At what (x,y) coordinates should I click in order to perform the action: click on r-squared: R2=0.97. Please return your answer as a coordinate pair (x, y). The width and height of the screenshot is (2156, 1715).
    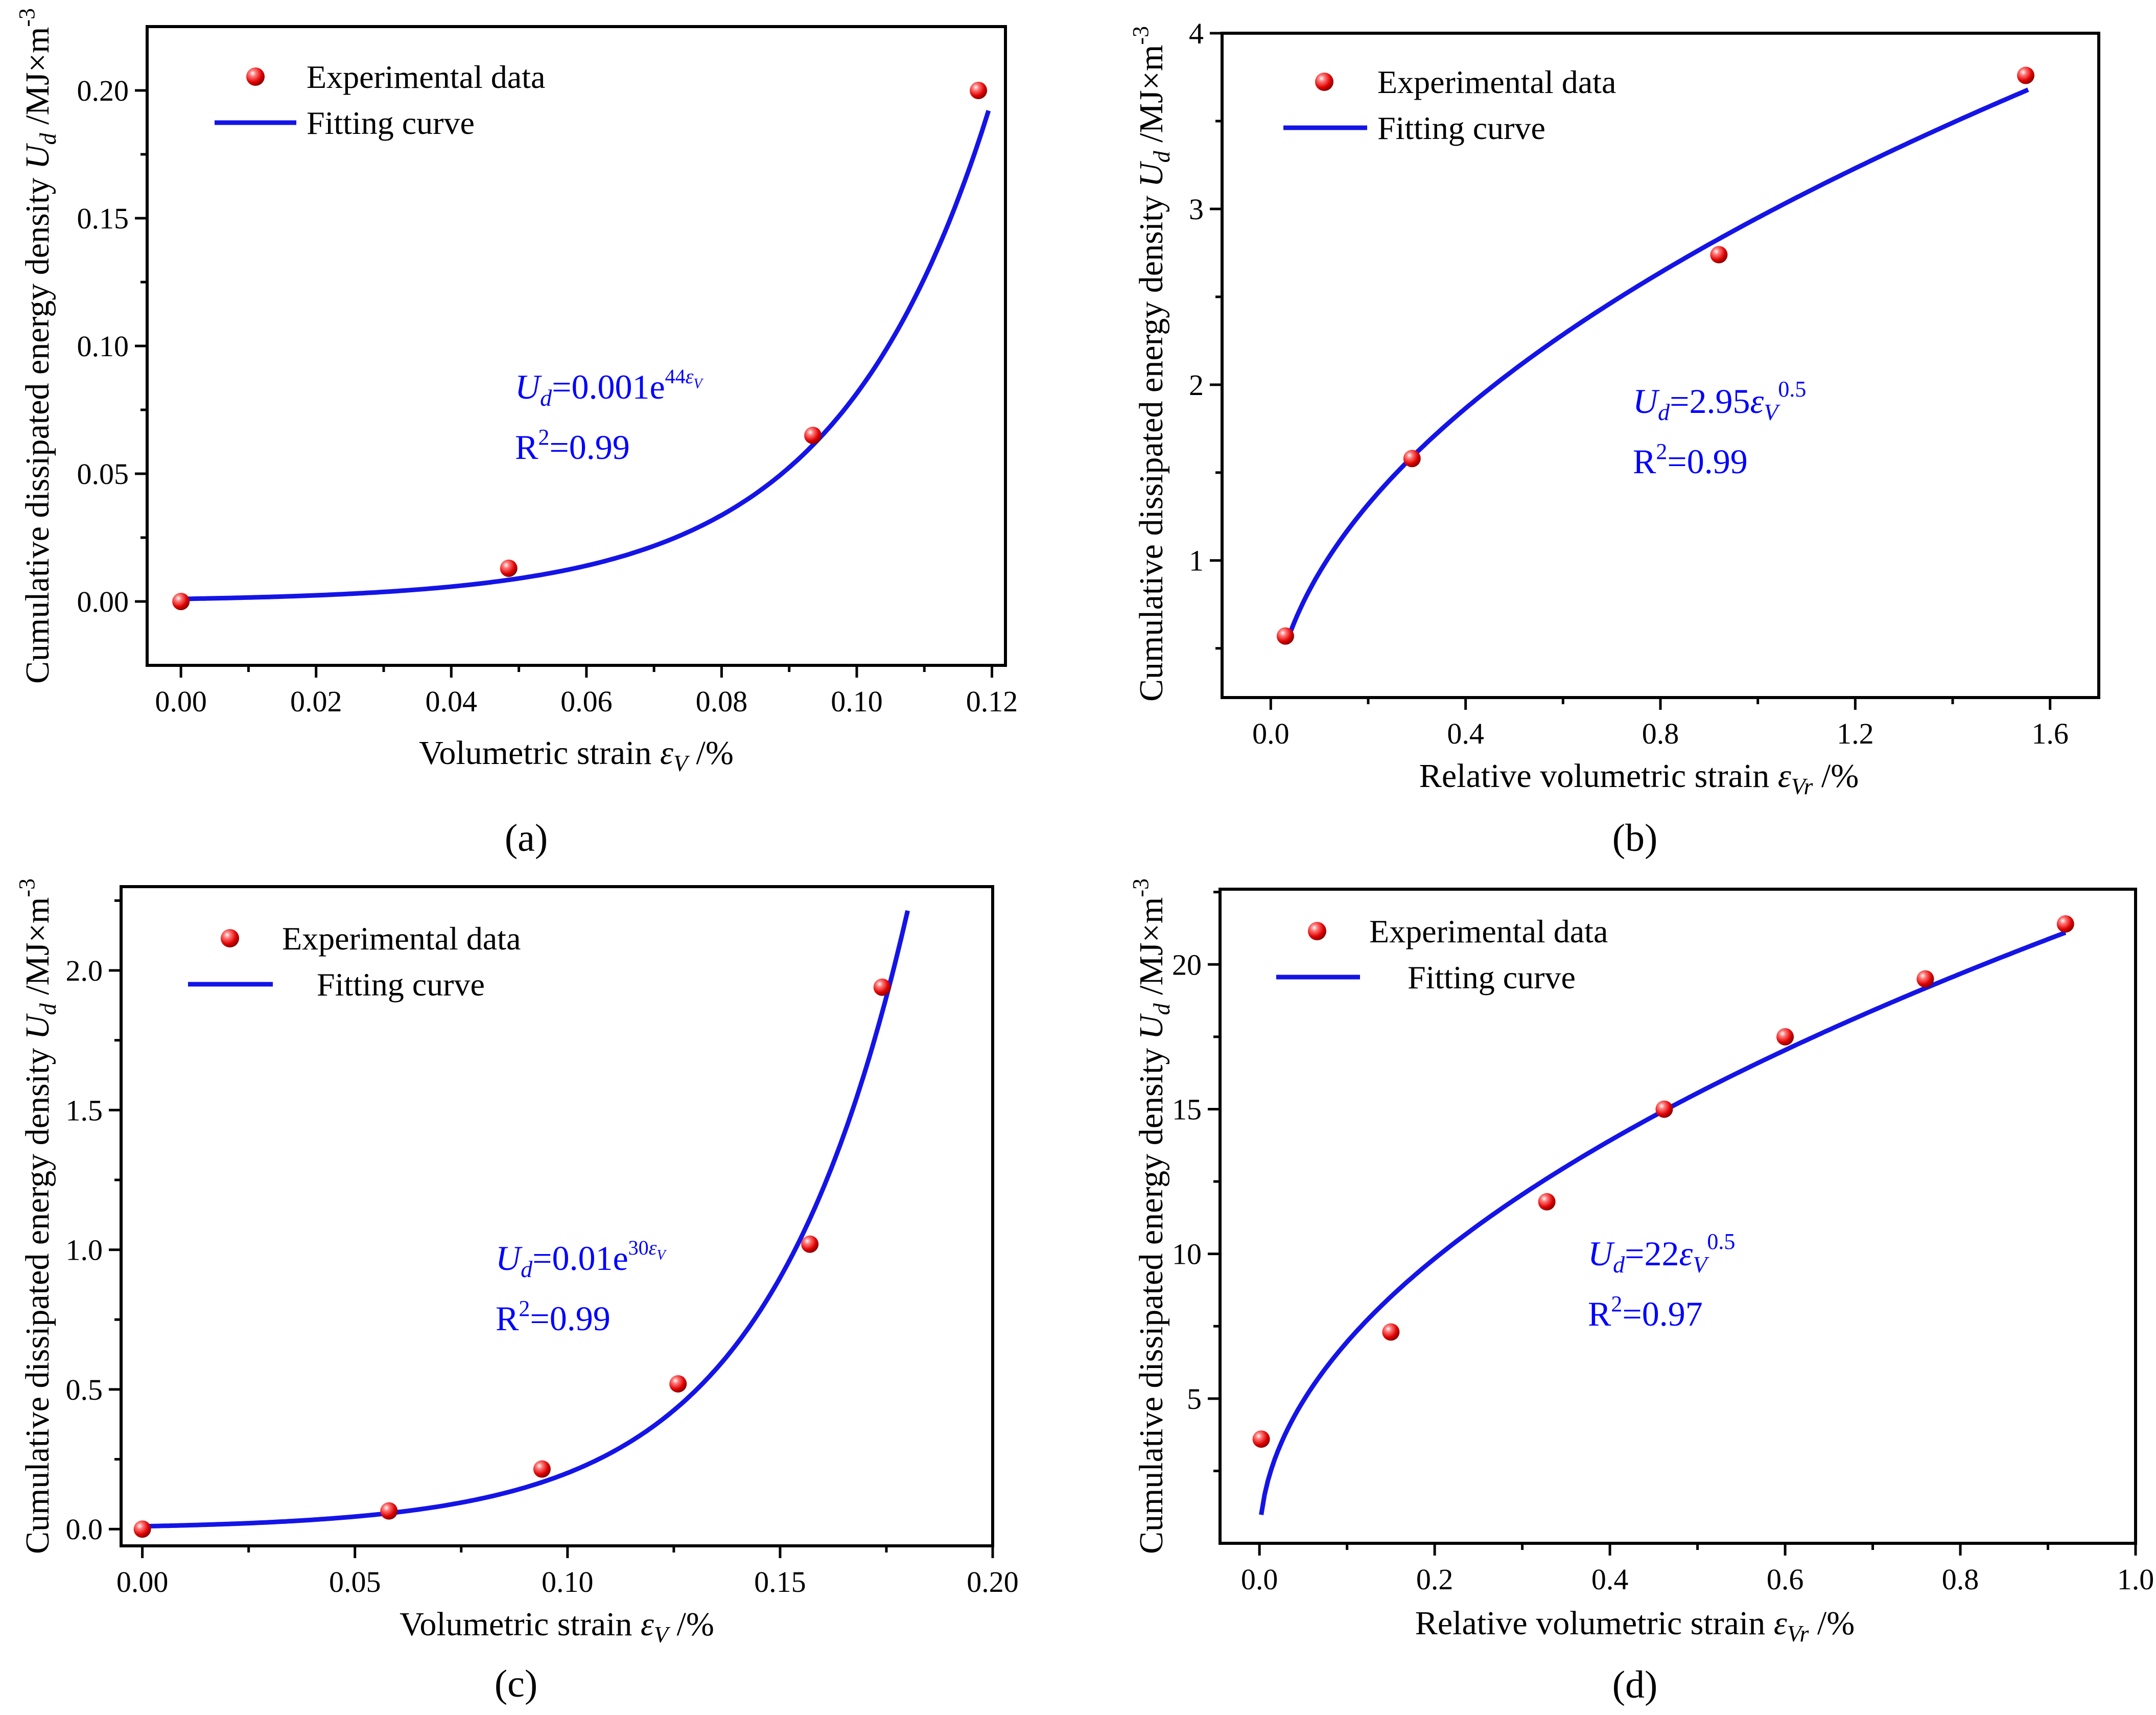
    Looking at the image, I should click on (1645, 1312).